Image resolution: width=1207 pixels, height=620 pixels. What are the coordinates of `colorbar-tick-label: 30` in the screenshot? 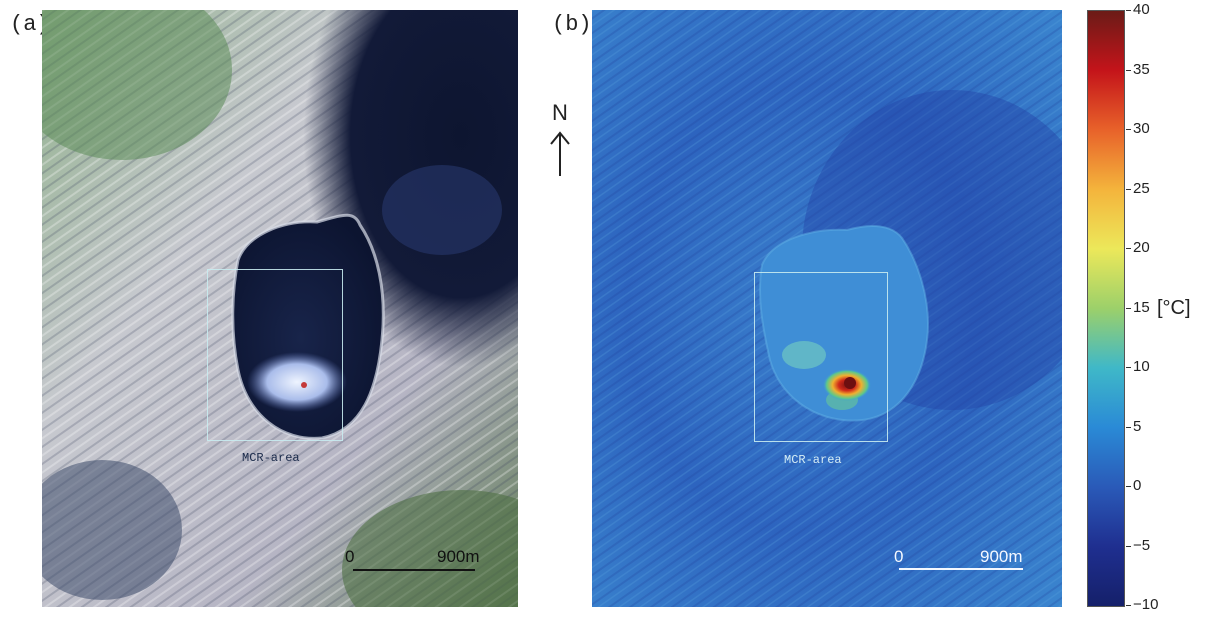 It's located at (1141, 128).